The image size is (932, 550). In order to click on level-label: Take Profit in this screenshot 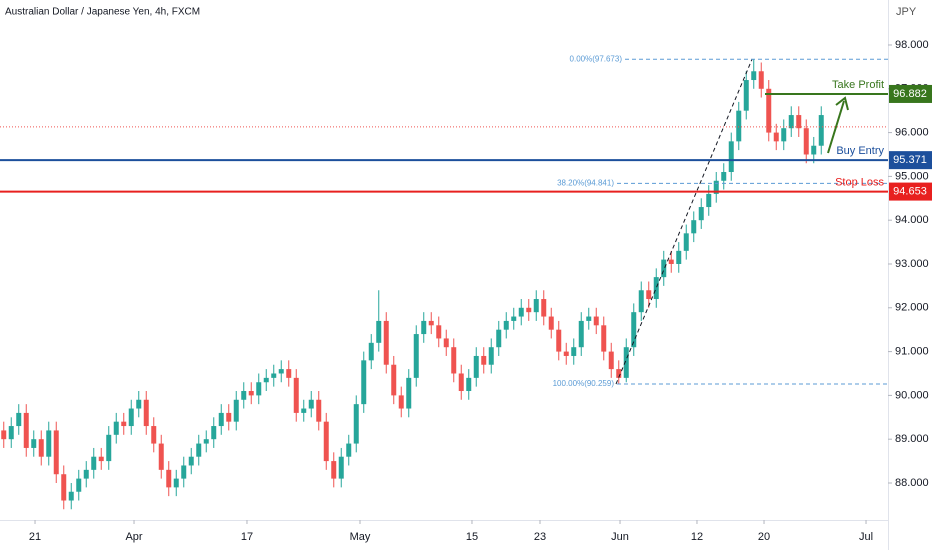, I will do `click(858, 85)`.